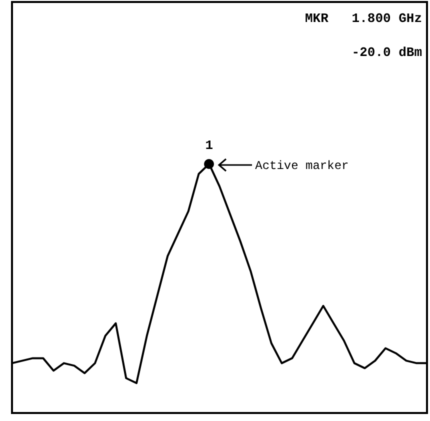  Describe the element at coordinates (302, 165) in the screenshot. I see `annotation: Active marker` at that location.